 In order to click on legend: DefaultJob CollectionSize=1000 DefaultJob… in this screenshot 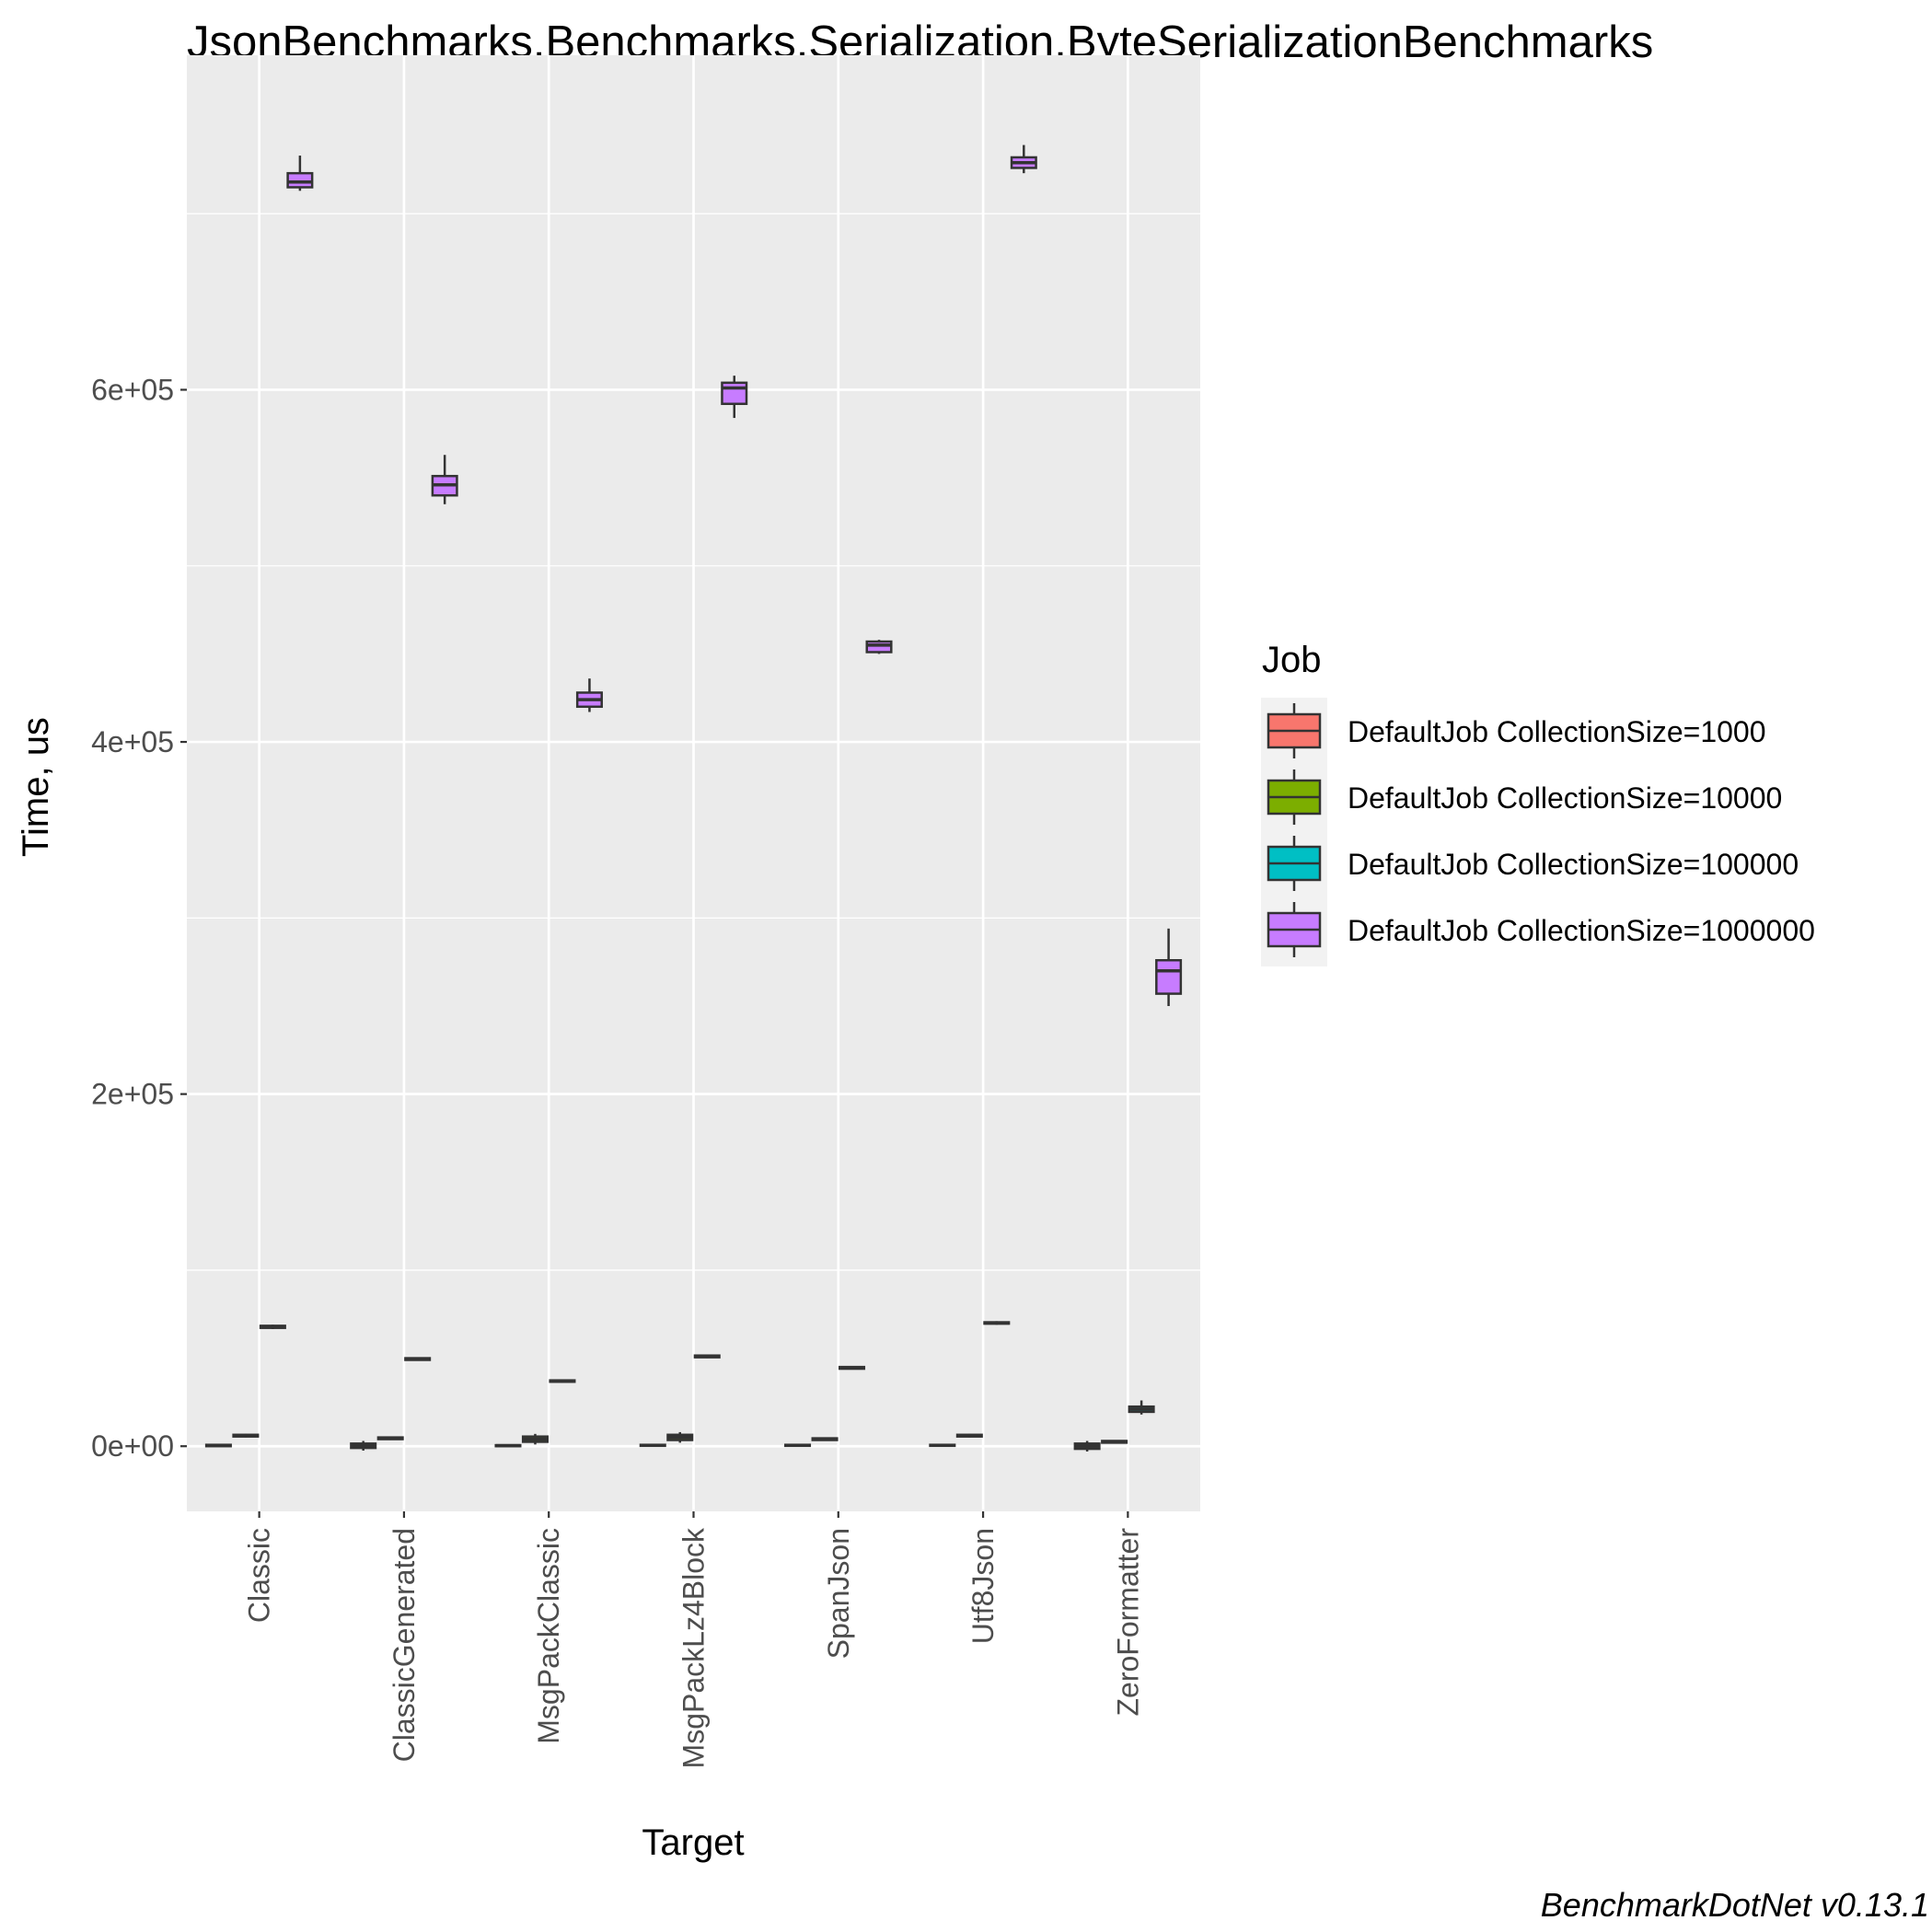, I will do `click(1541, 830)`.